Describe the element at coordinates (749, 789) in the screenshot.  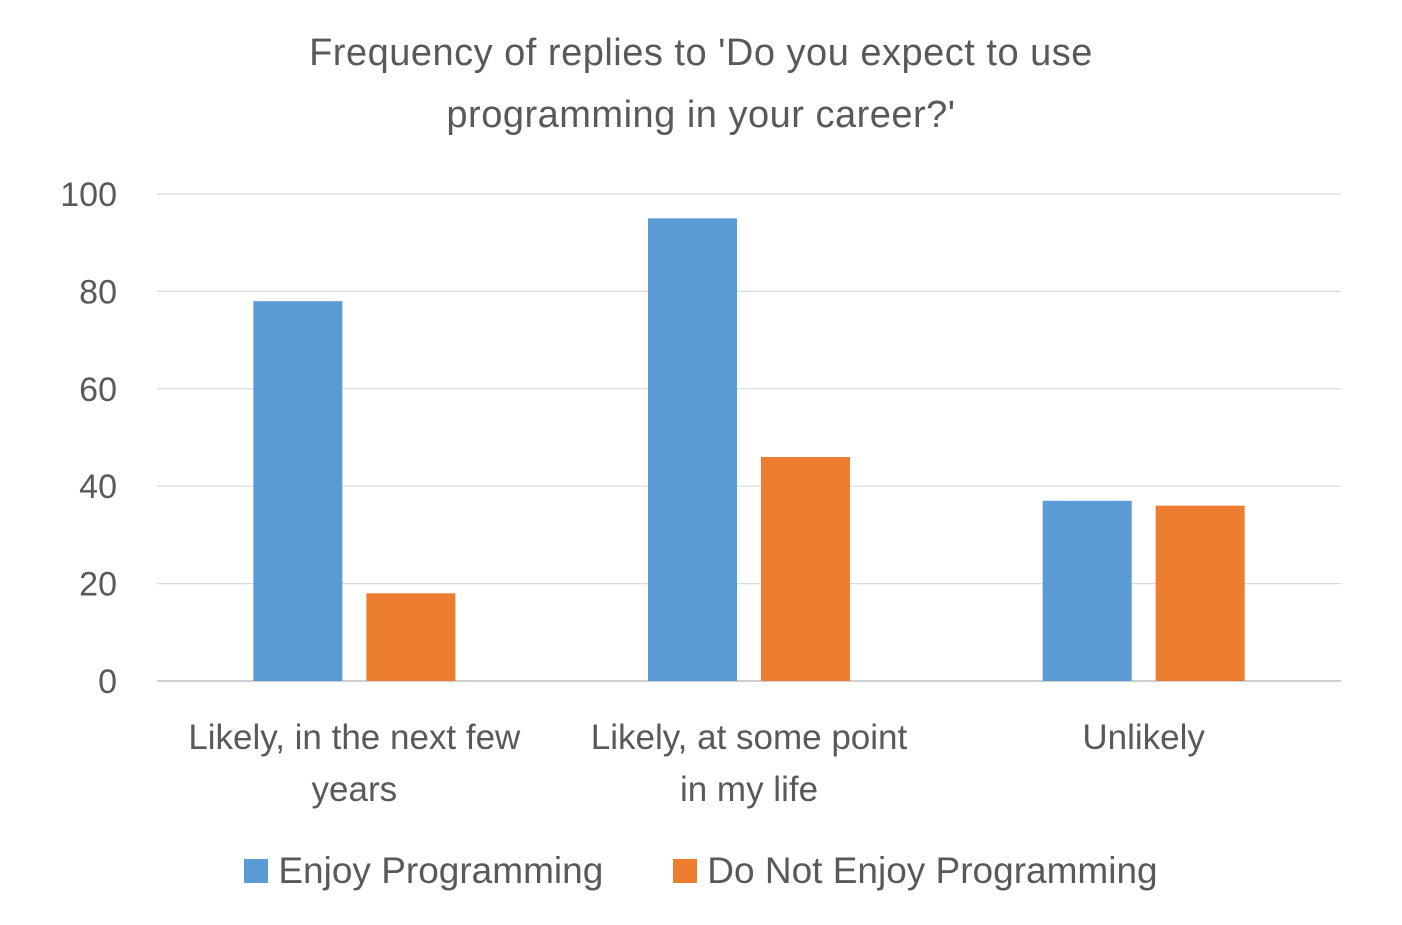
I see `x-tick-label: in my life` at that location.